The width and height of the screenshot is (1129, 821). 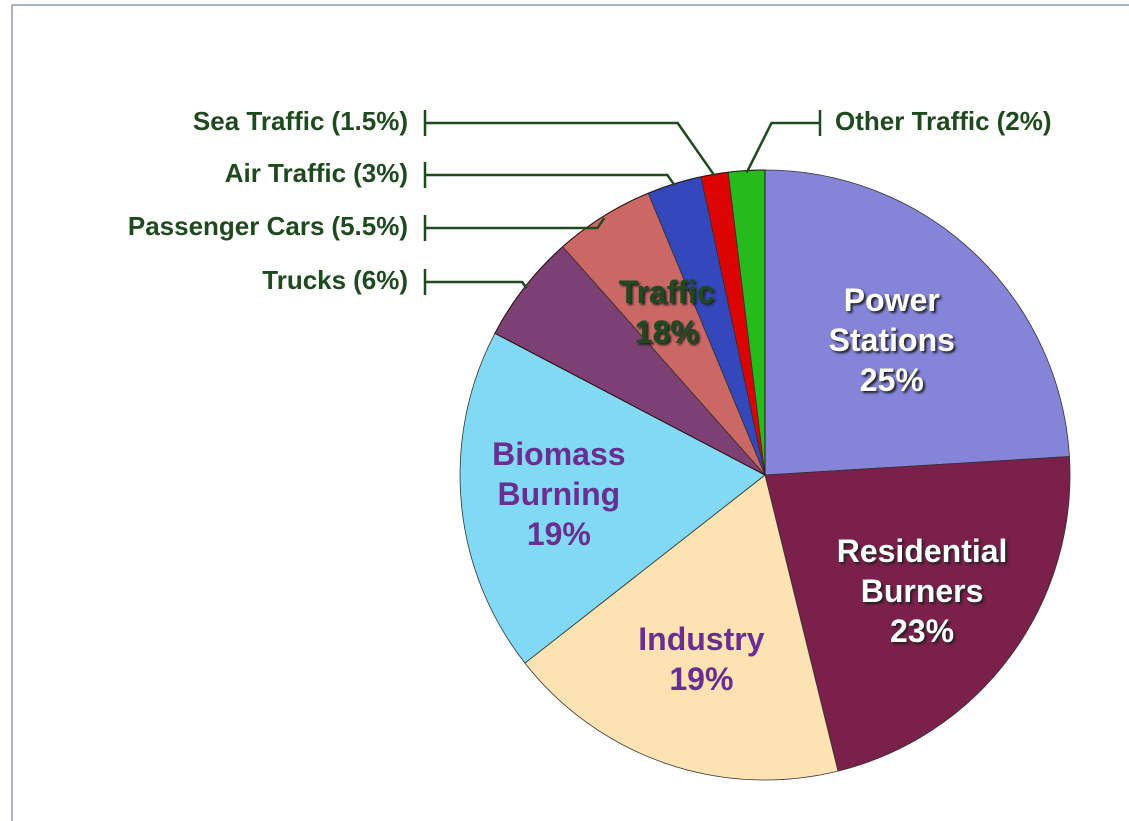 I want to click on slice-label: Power Stations 25%, so click(x=892, y=340).